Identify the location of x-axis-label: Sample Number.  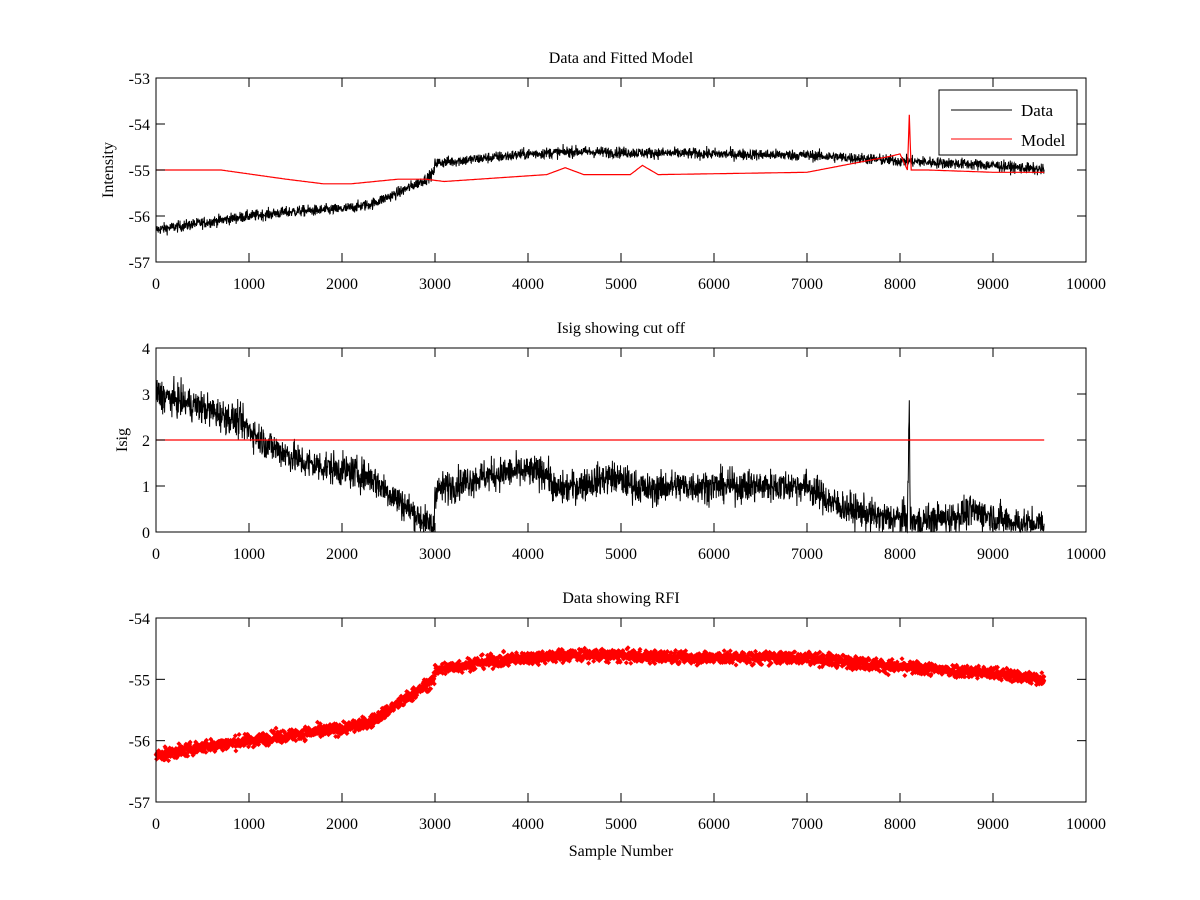
(621, 851).